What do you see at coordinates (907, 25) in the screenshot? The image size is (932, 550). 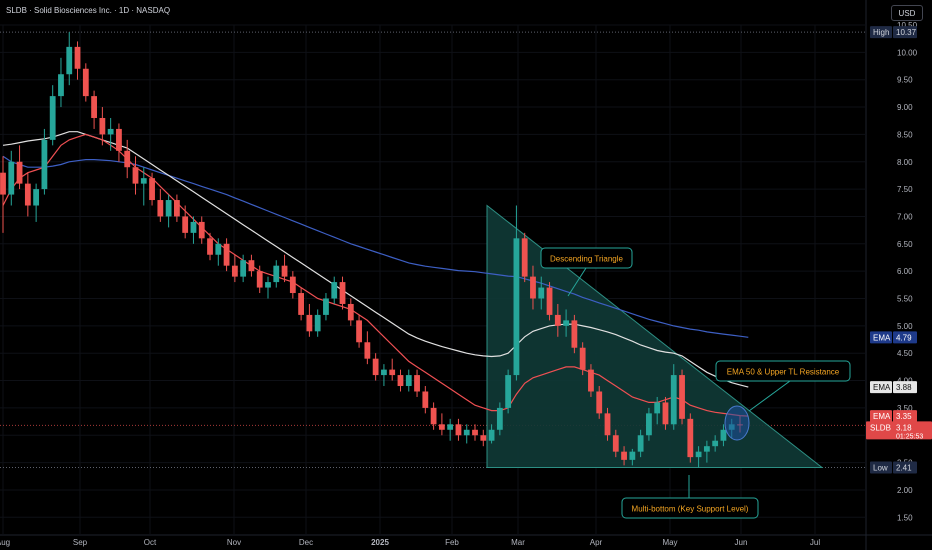 I see `price-tick-label: 10.50` at bounding box center [907, 25].